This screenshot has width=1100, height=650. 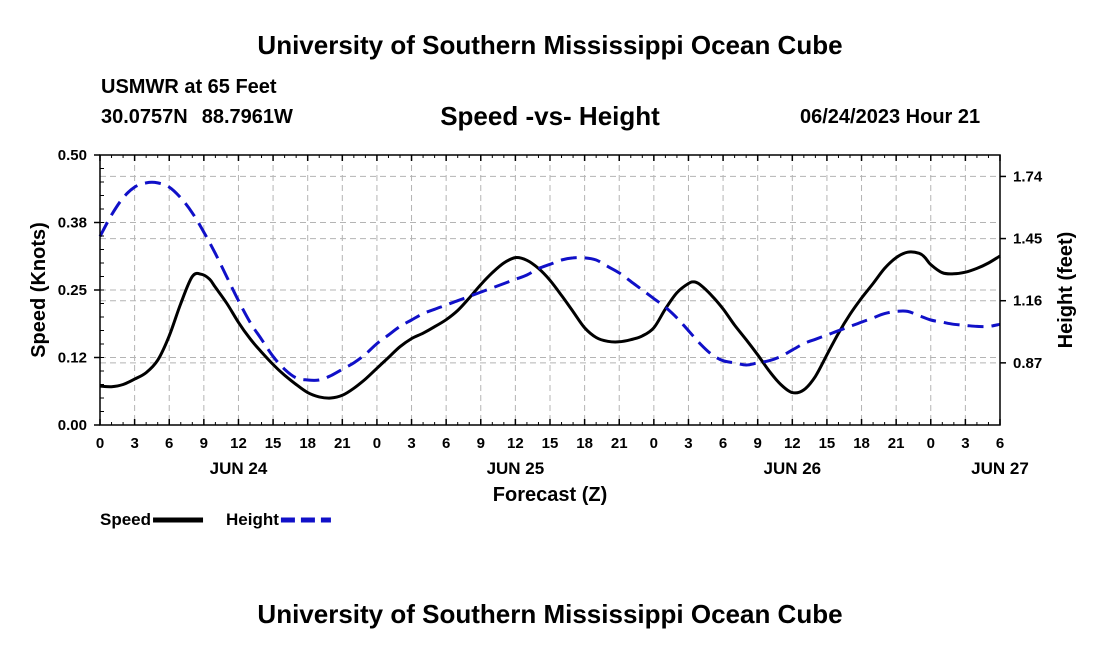 I want to click on date-label: JUN 24, so click(x=239, y=468).